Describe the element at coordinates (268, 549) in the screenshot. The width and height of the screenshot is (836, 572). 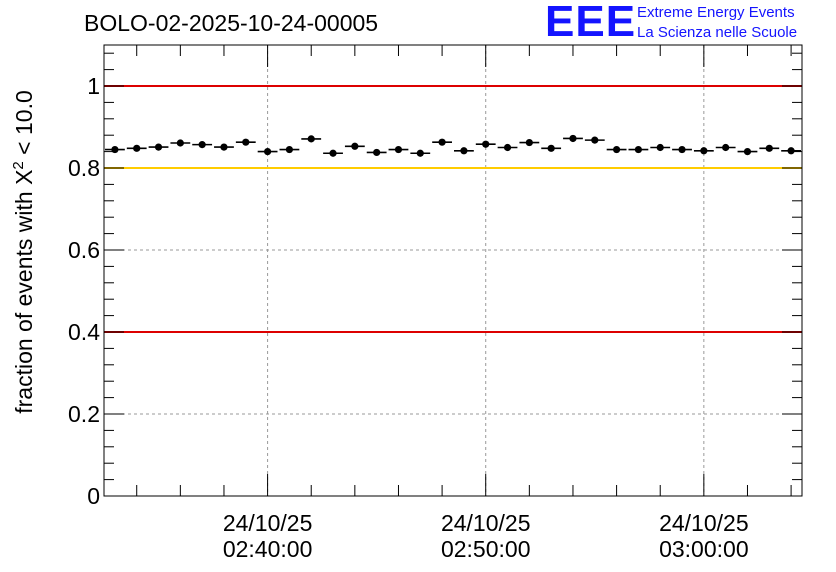
I see `x-tick-time-label: 02:40:00` at that location.